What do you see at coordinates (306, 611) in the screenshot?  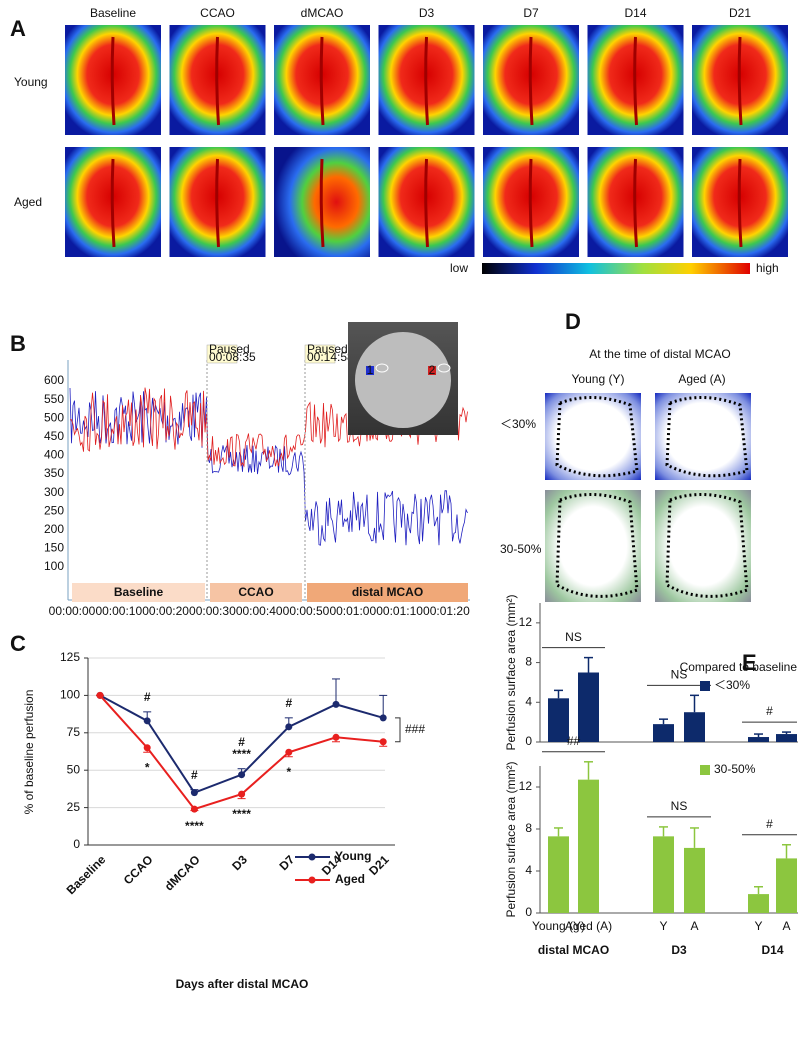 I see `b-tick-label: 00:00:50` at bounding box center [306, 611].